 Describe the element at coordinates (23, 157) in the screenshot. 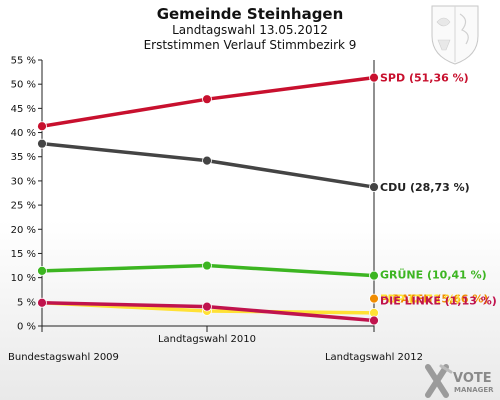

I see `y-tick-label: 35 %` at that location.